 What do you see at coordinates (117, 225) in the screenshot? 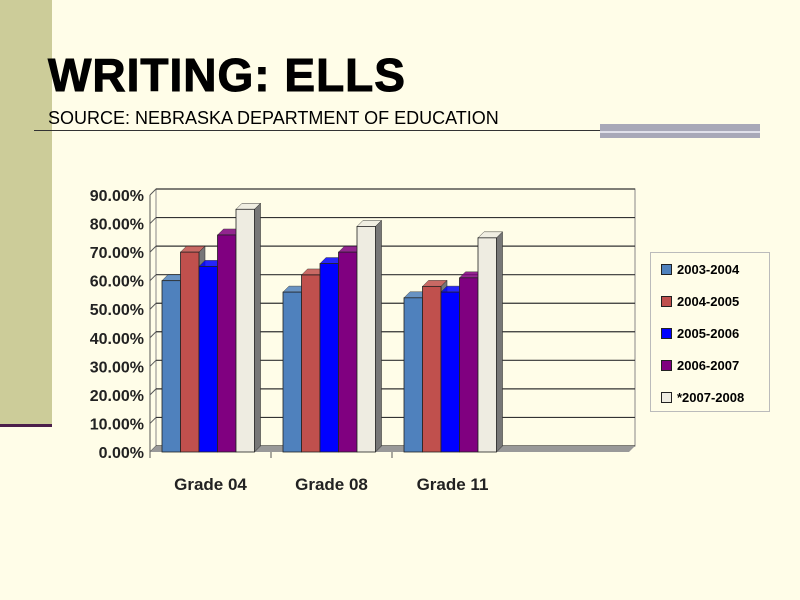
I see `y-tick-label: 80.00%` at bounding box center [117, 225].